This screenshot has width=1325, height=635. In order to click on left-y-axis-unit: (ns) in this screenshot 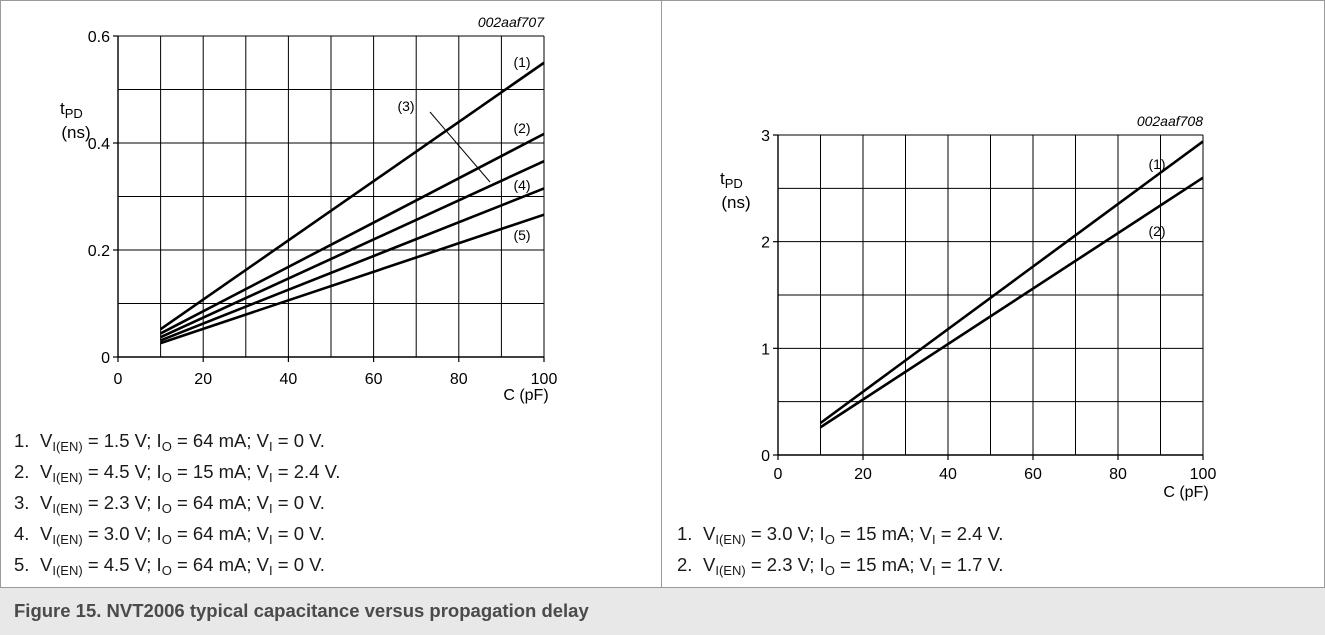, I will do `click(75, 132)`.